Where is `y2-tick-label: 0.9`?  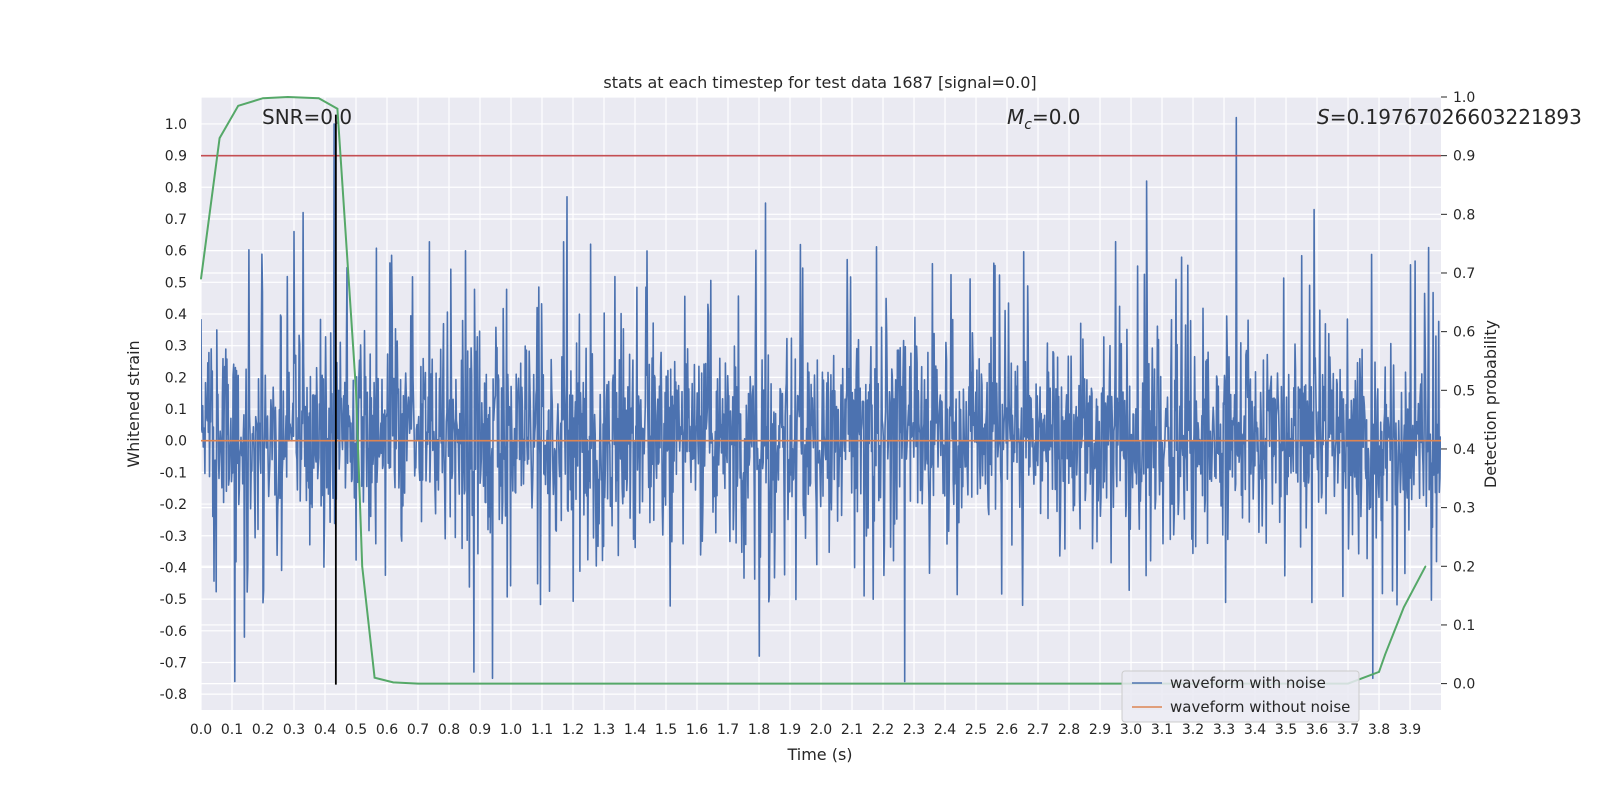
y2-tick-label: 0.9 is located at coordinates (1464, 157).